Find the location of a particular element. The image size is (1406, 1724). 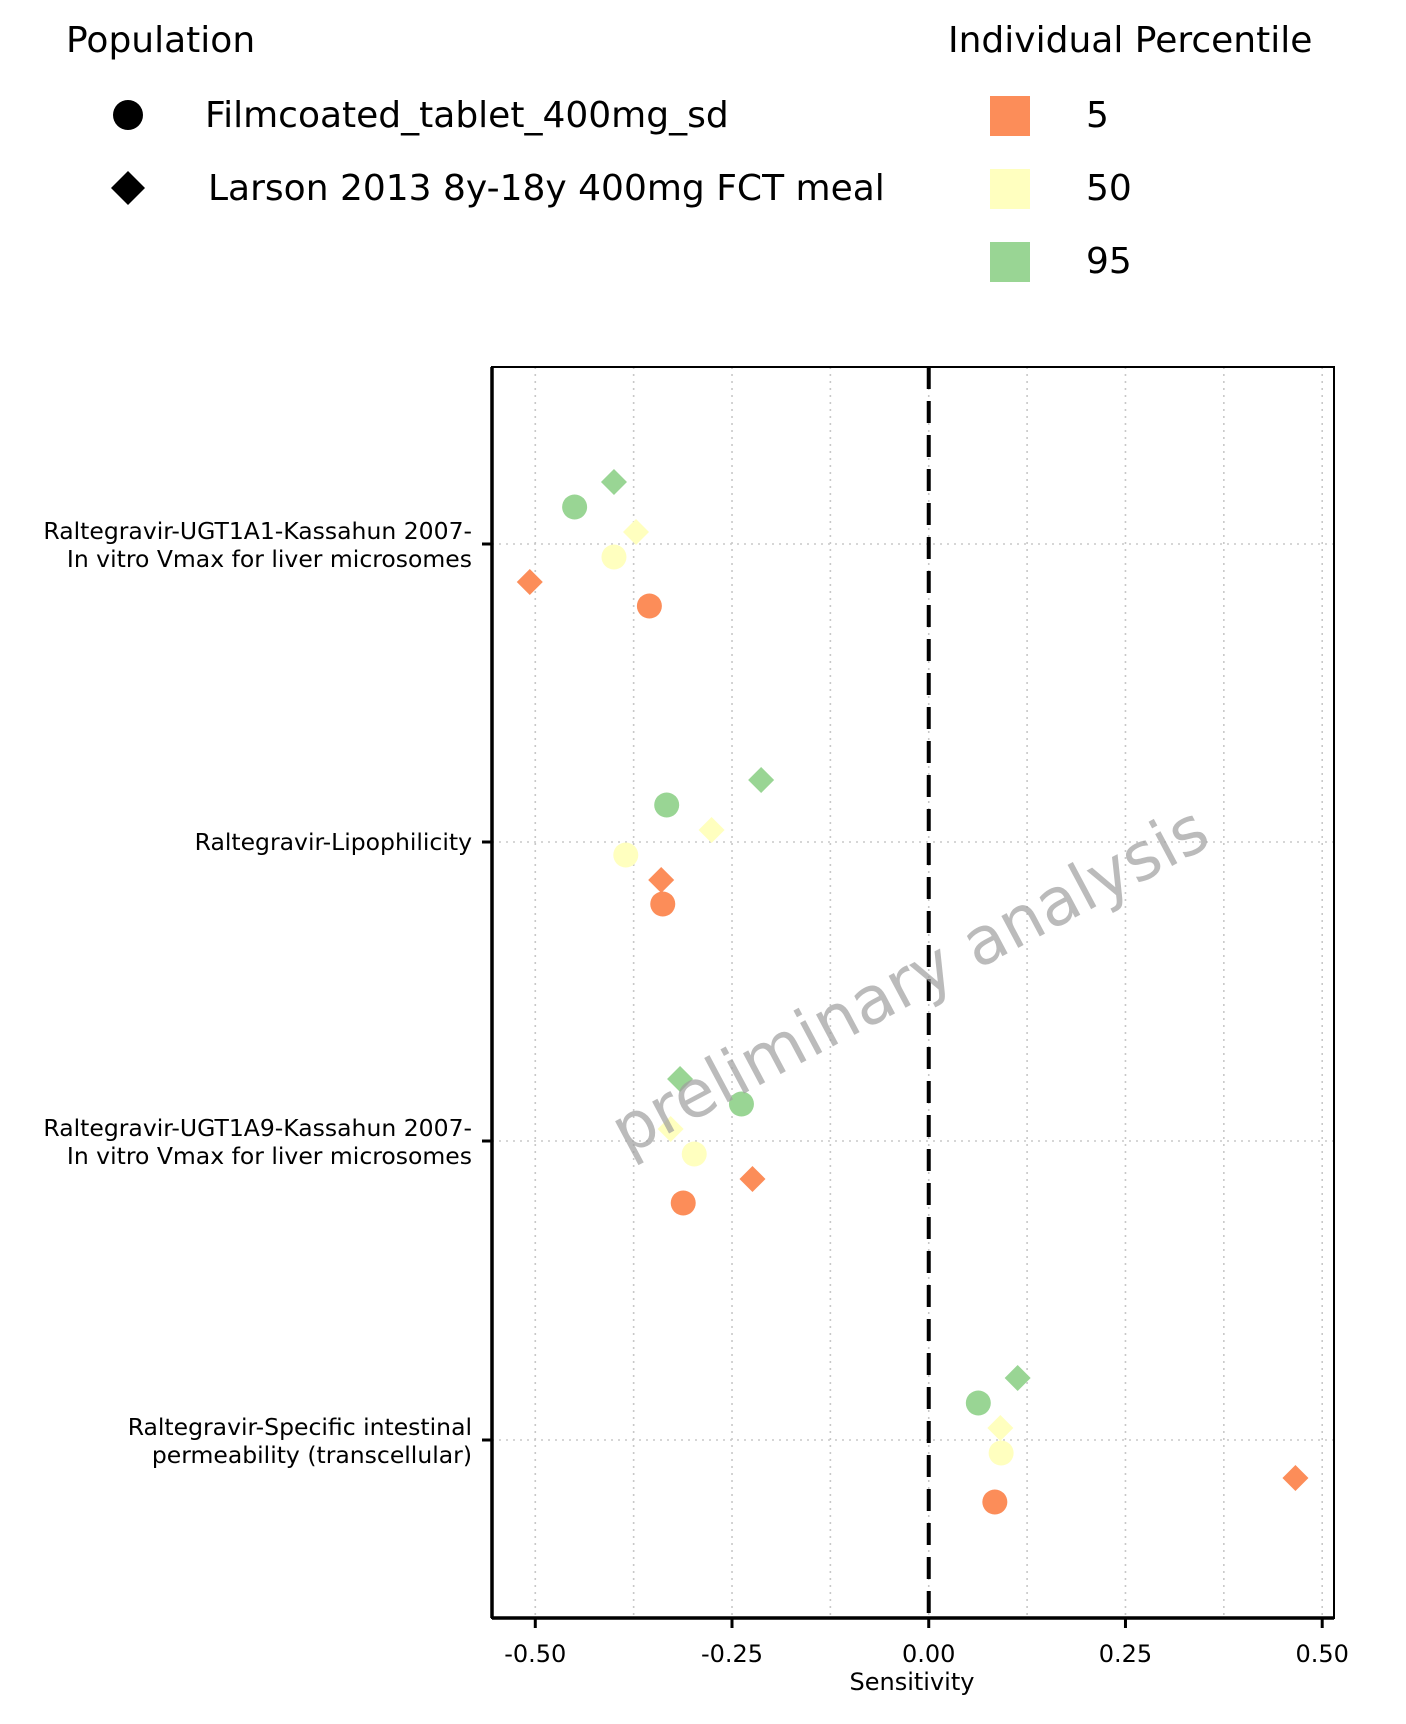

x-tick-label: 0.50 is located at coordinates (1321, 1654).